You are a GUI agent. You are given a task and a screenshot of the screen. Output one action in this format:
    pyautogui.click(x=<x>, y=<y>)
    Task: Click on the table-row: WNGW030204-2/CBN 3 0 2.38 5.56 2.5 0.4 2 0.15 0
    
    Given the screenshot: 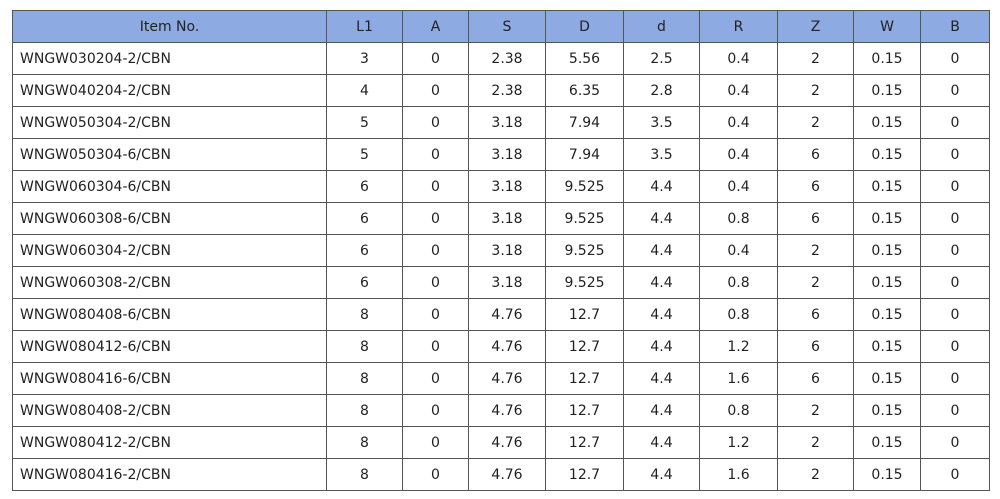 What is the action you would take?
    pyautogui.click(x=501, y=58)
    